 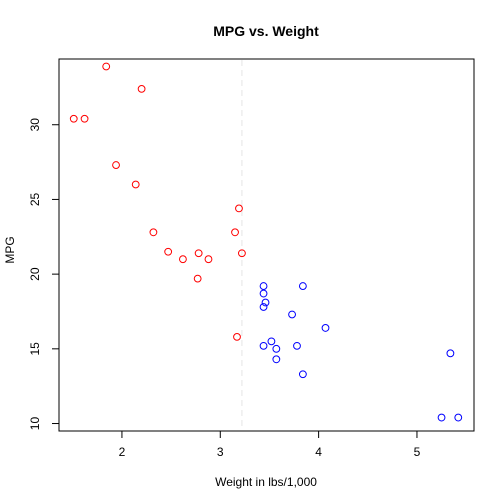 I want to click on y-axis: 10 15 20 25 30, so click(x=44, y=274).